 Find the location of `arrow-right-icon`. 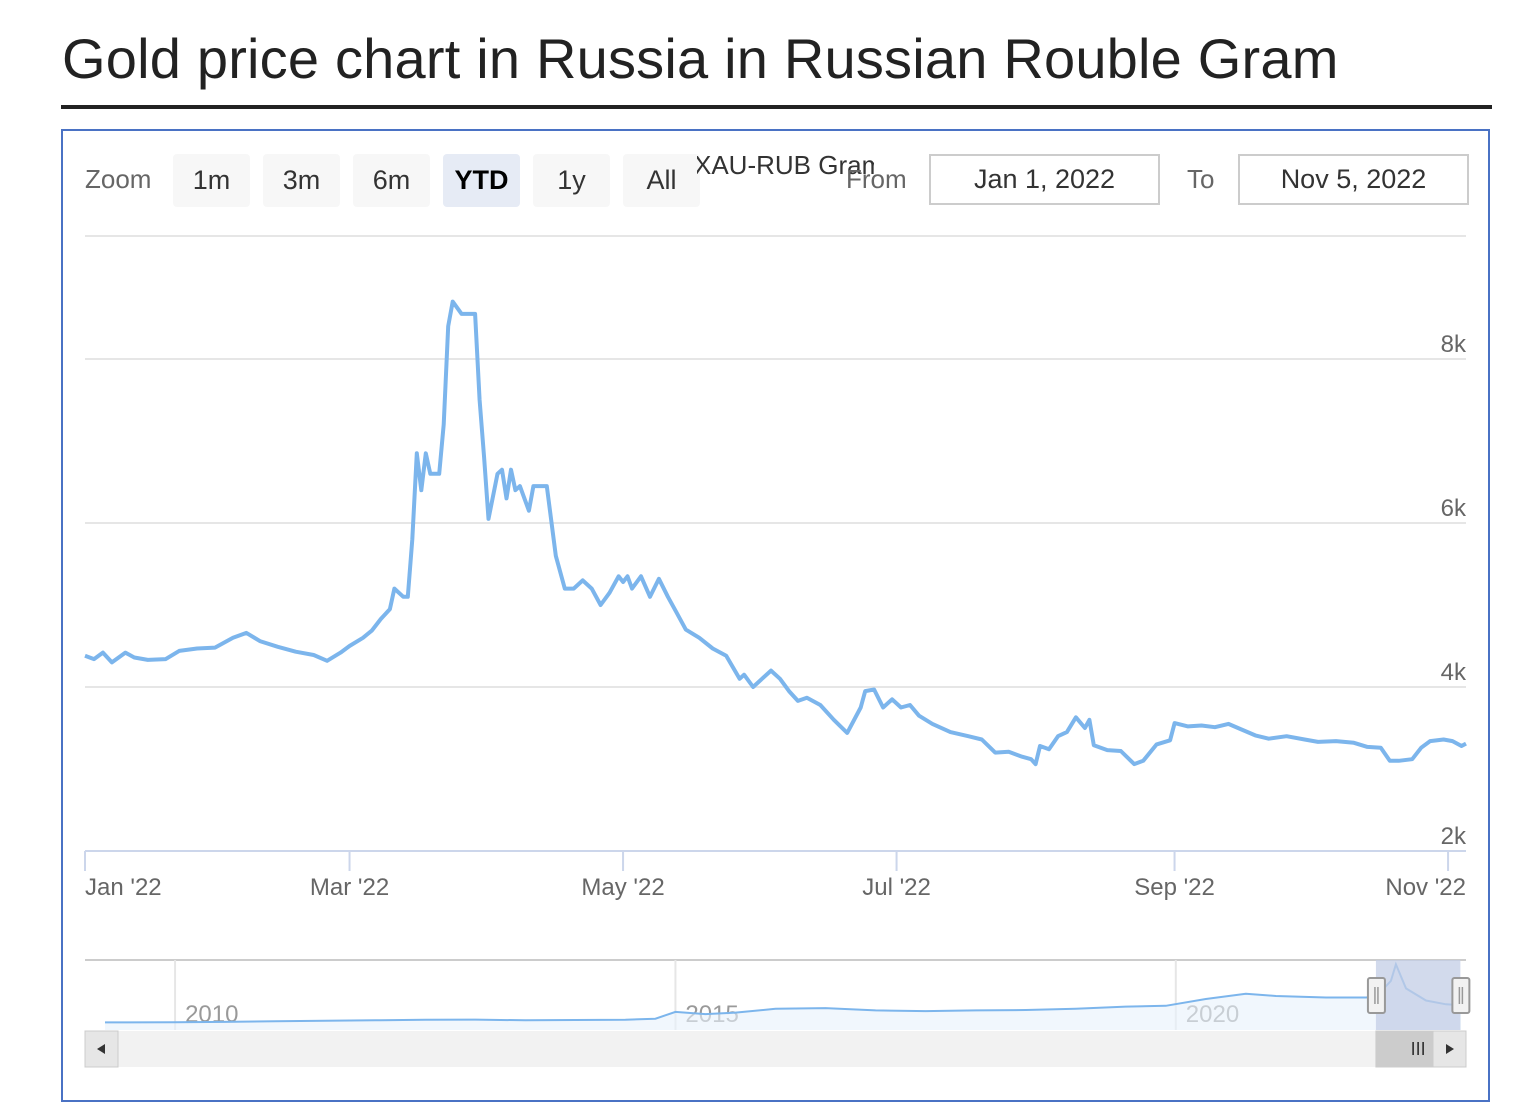

arrow-right-icon is located at coordinates (1450, 1049).